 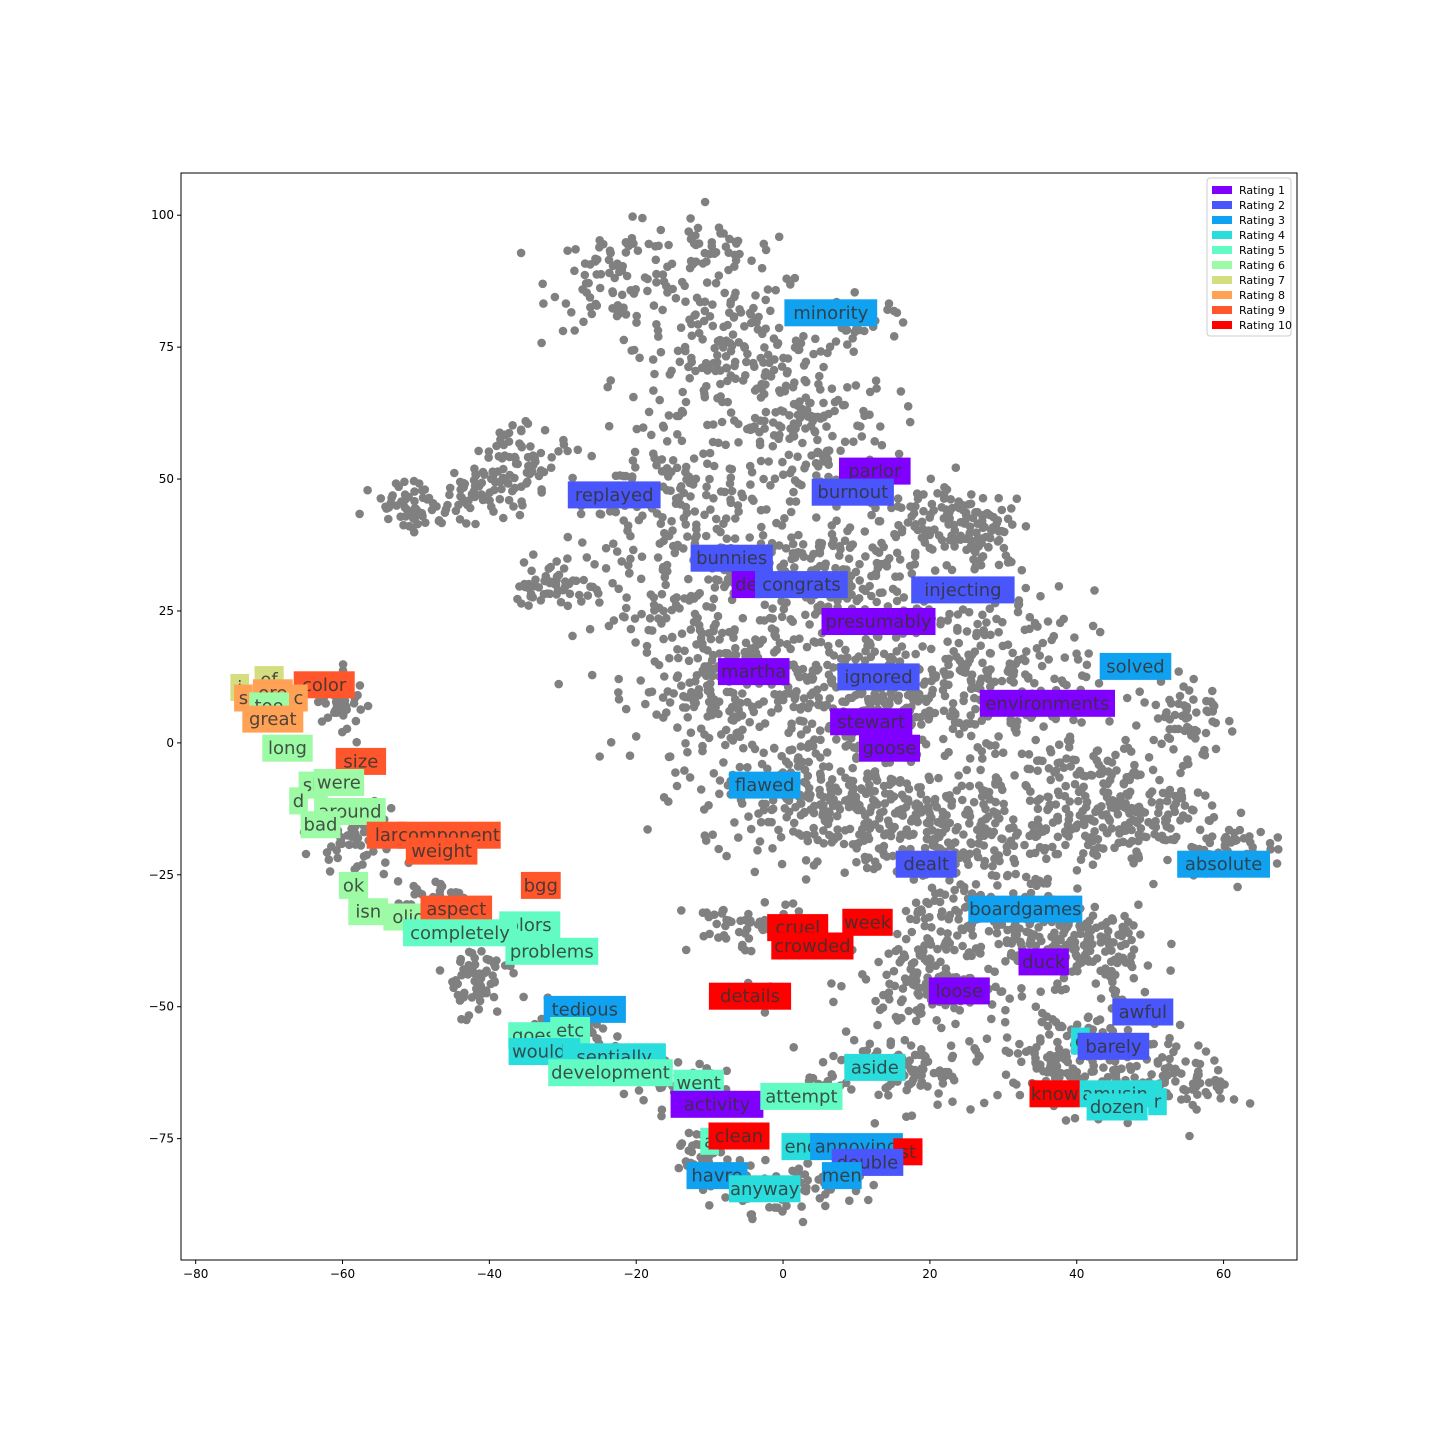 I want to click on legend-label: Rating 5, so click(x=1262, y=250).